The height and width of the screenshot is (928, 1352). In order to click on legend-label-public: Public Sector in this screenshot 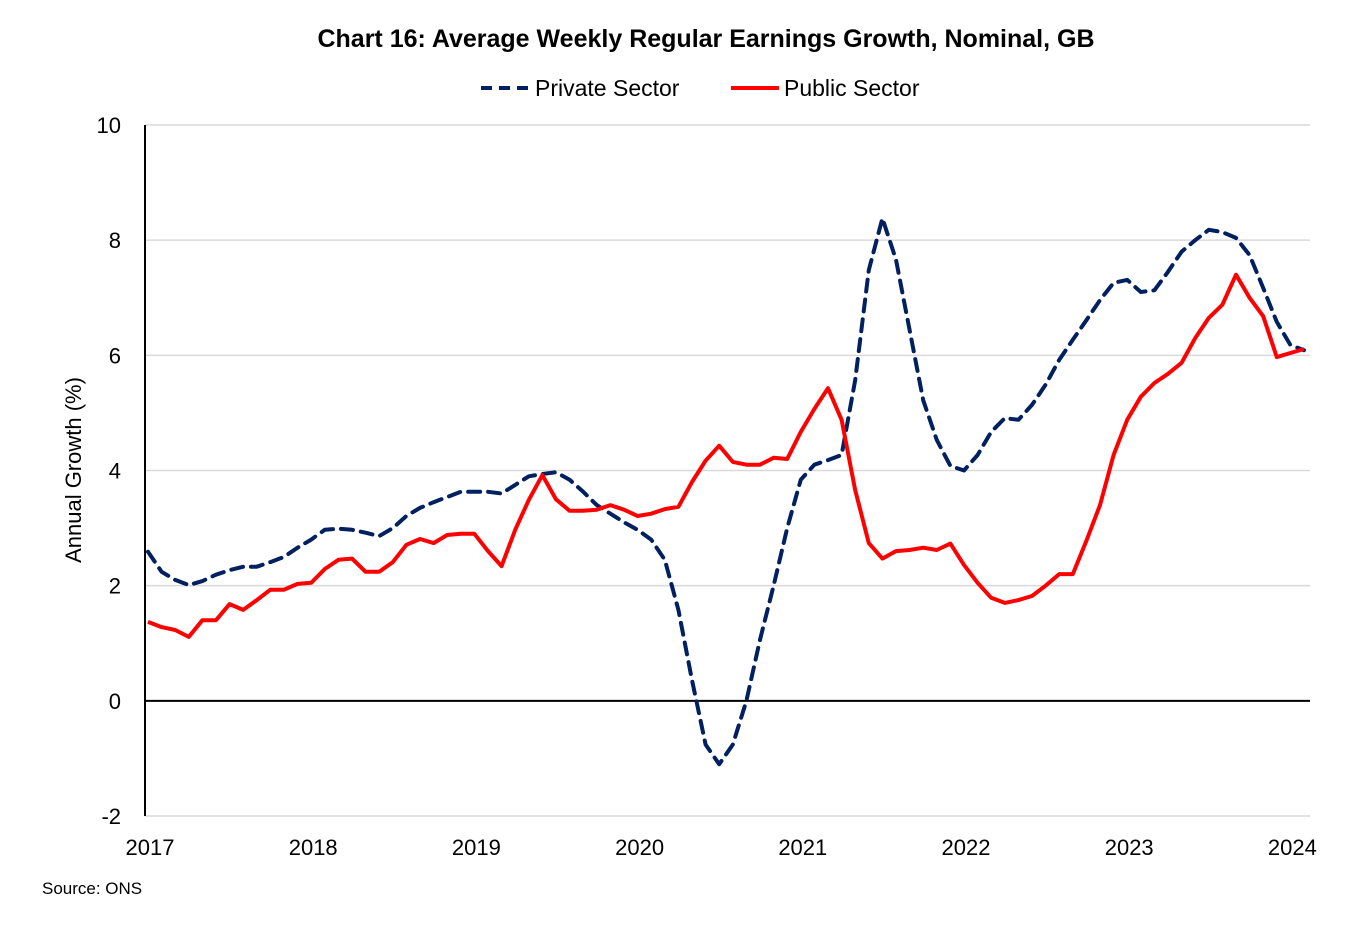, I will do `click(852, 88)`.